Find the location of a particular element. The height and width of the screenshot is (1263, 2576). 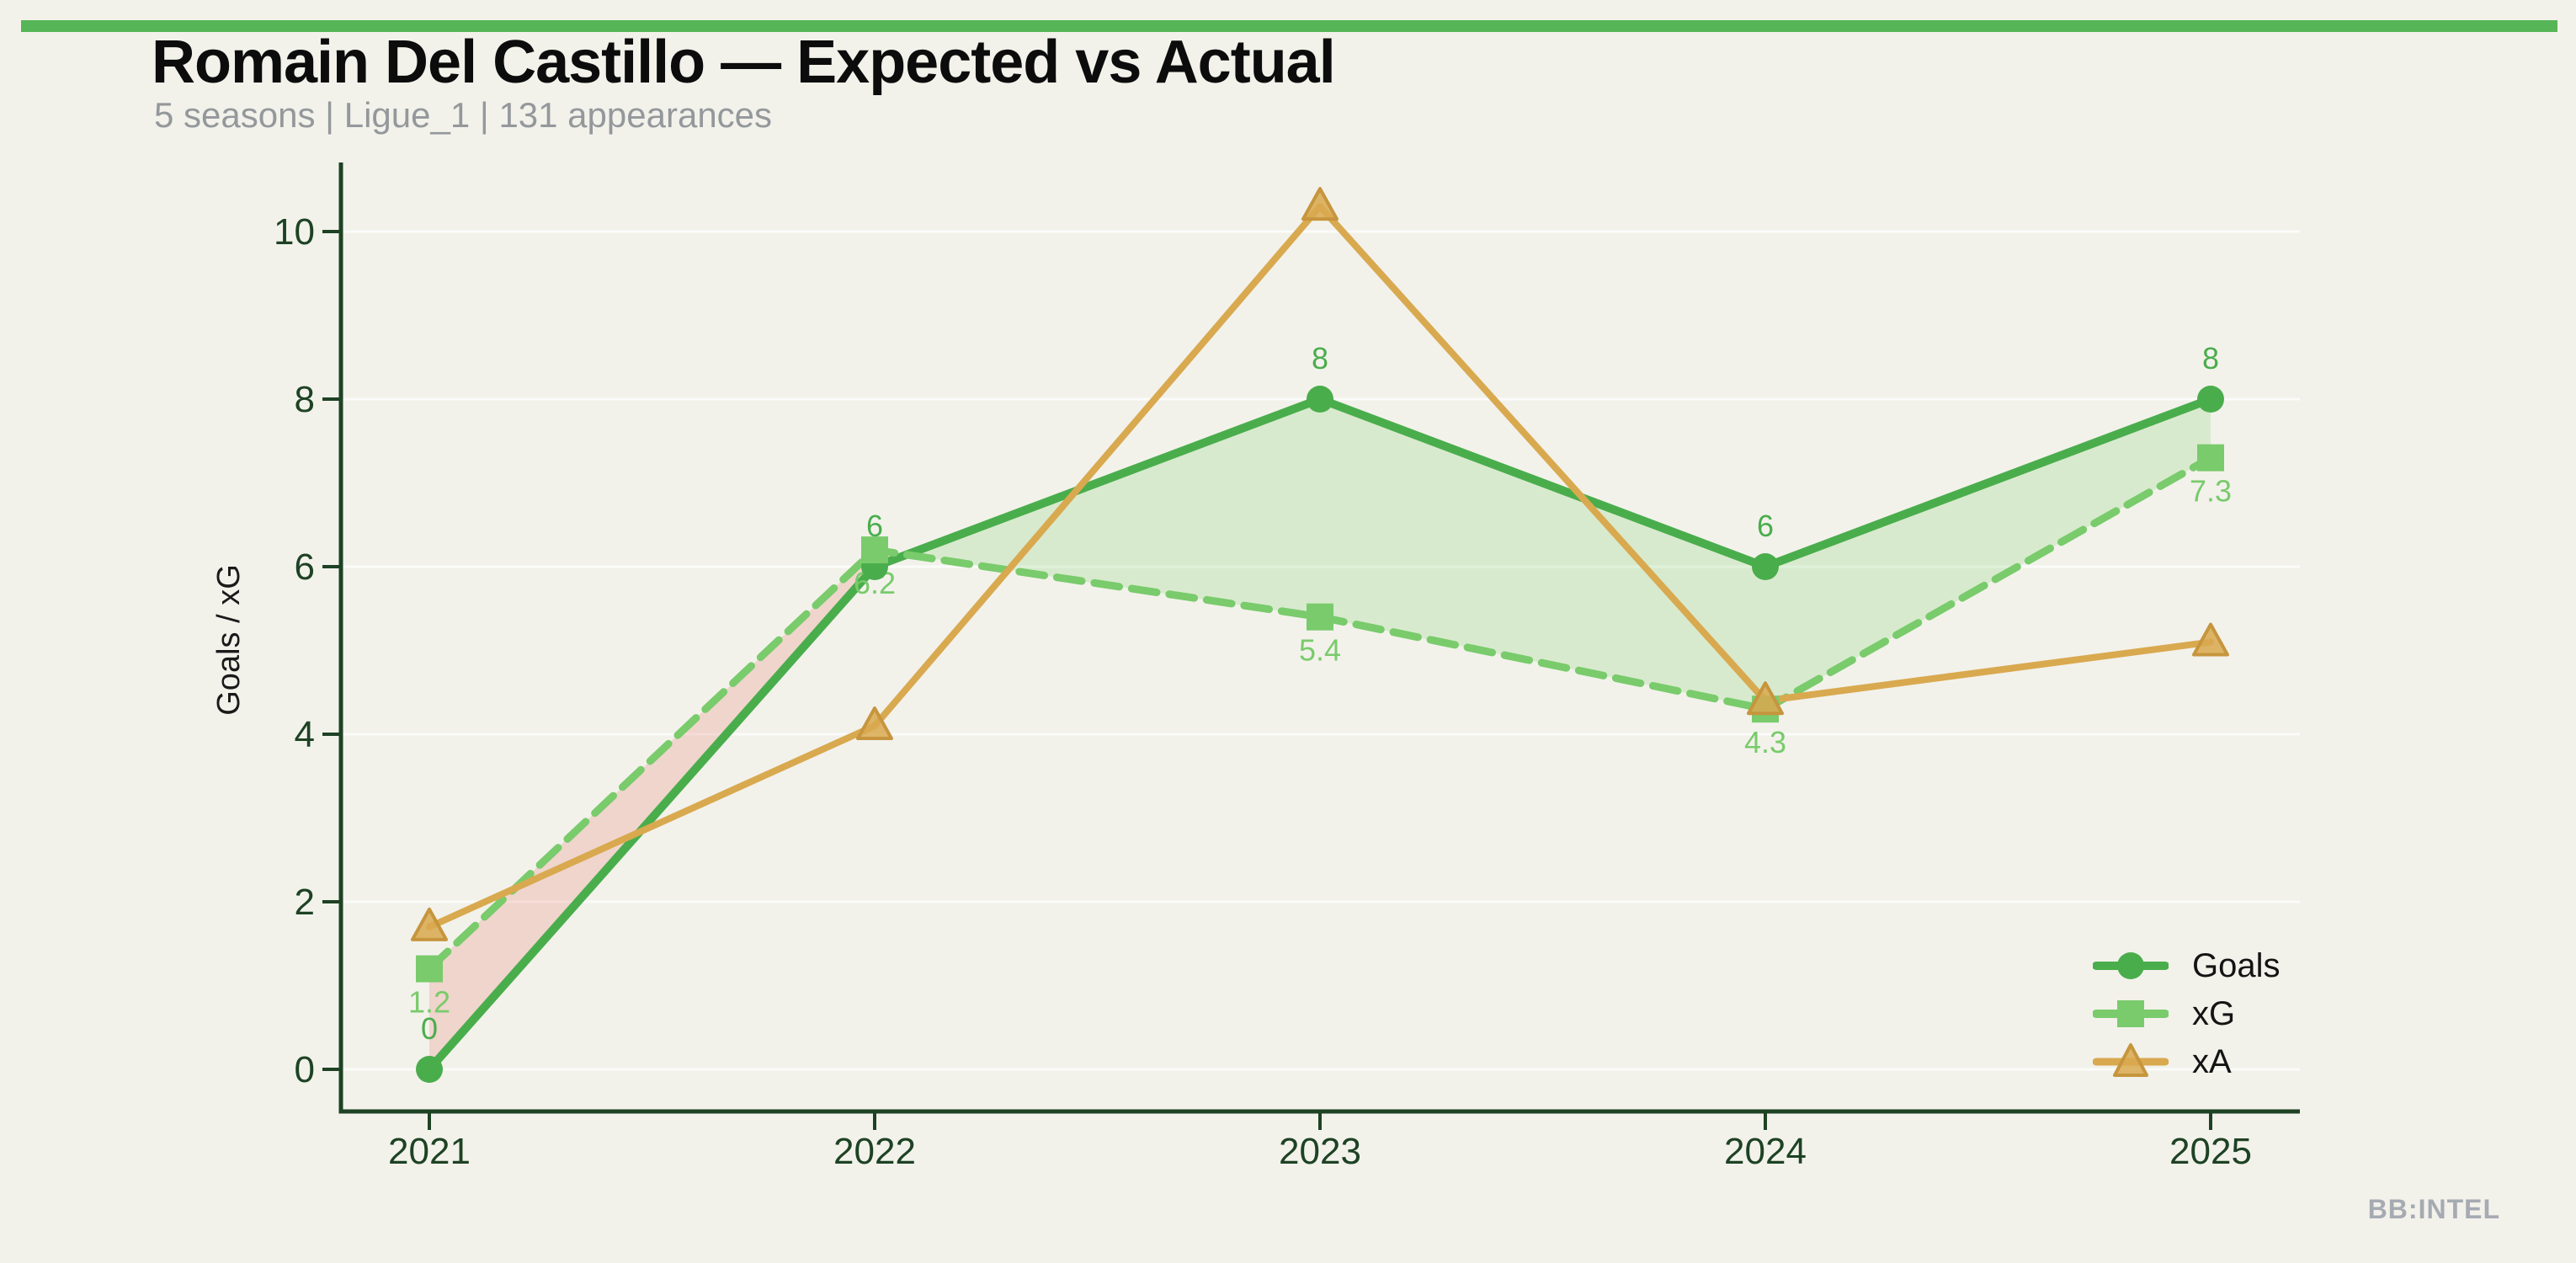

legend-item-xa: xA is located at coordinates (2187, 1061).